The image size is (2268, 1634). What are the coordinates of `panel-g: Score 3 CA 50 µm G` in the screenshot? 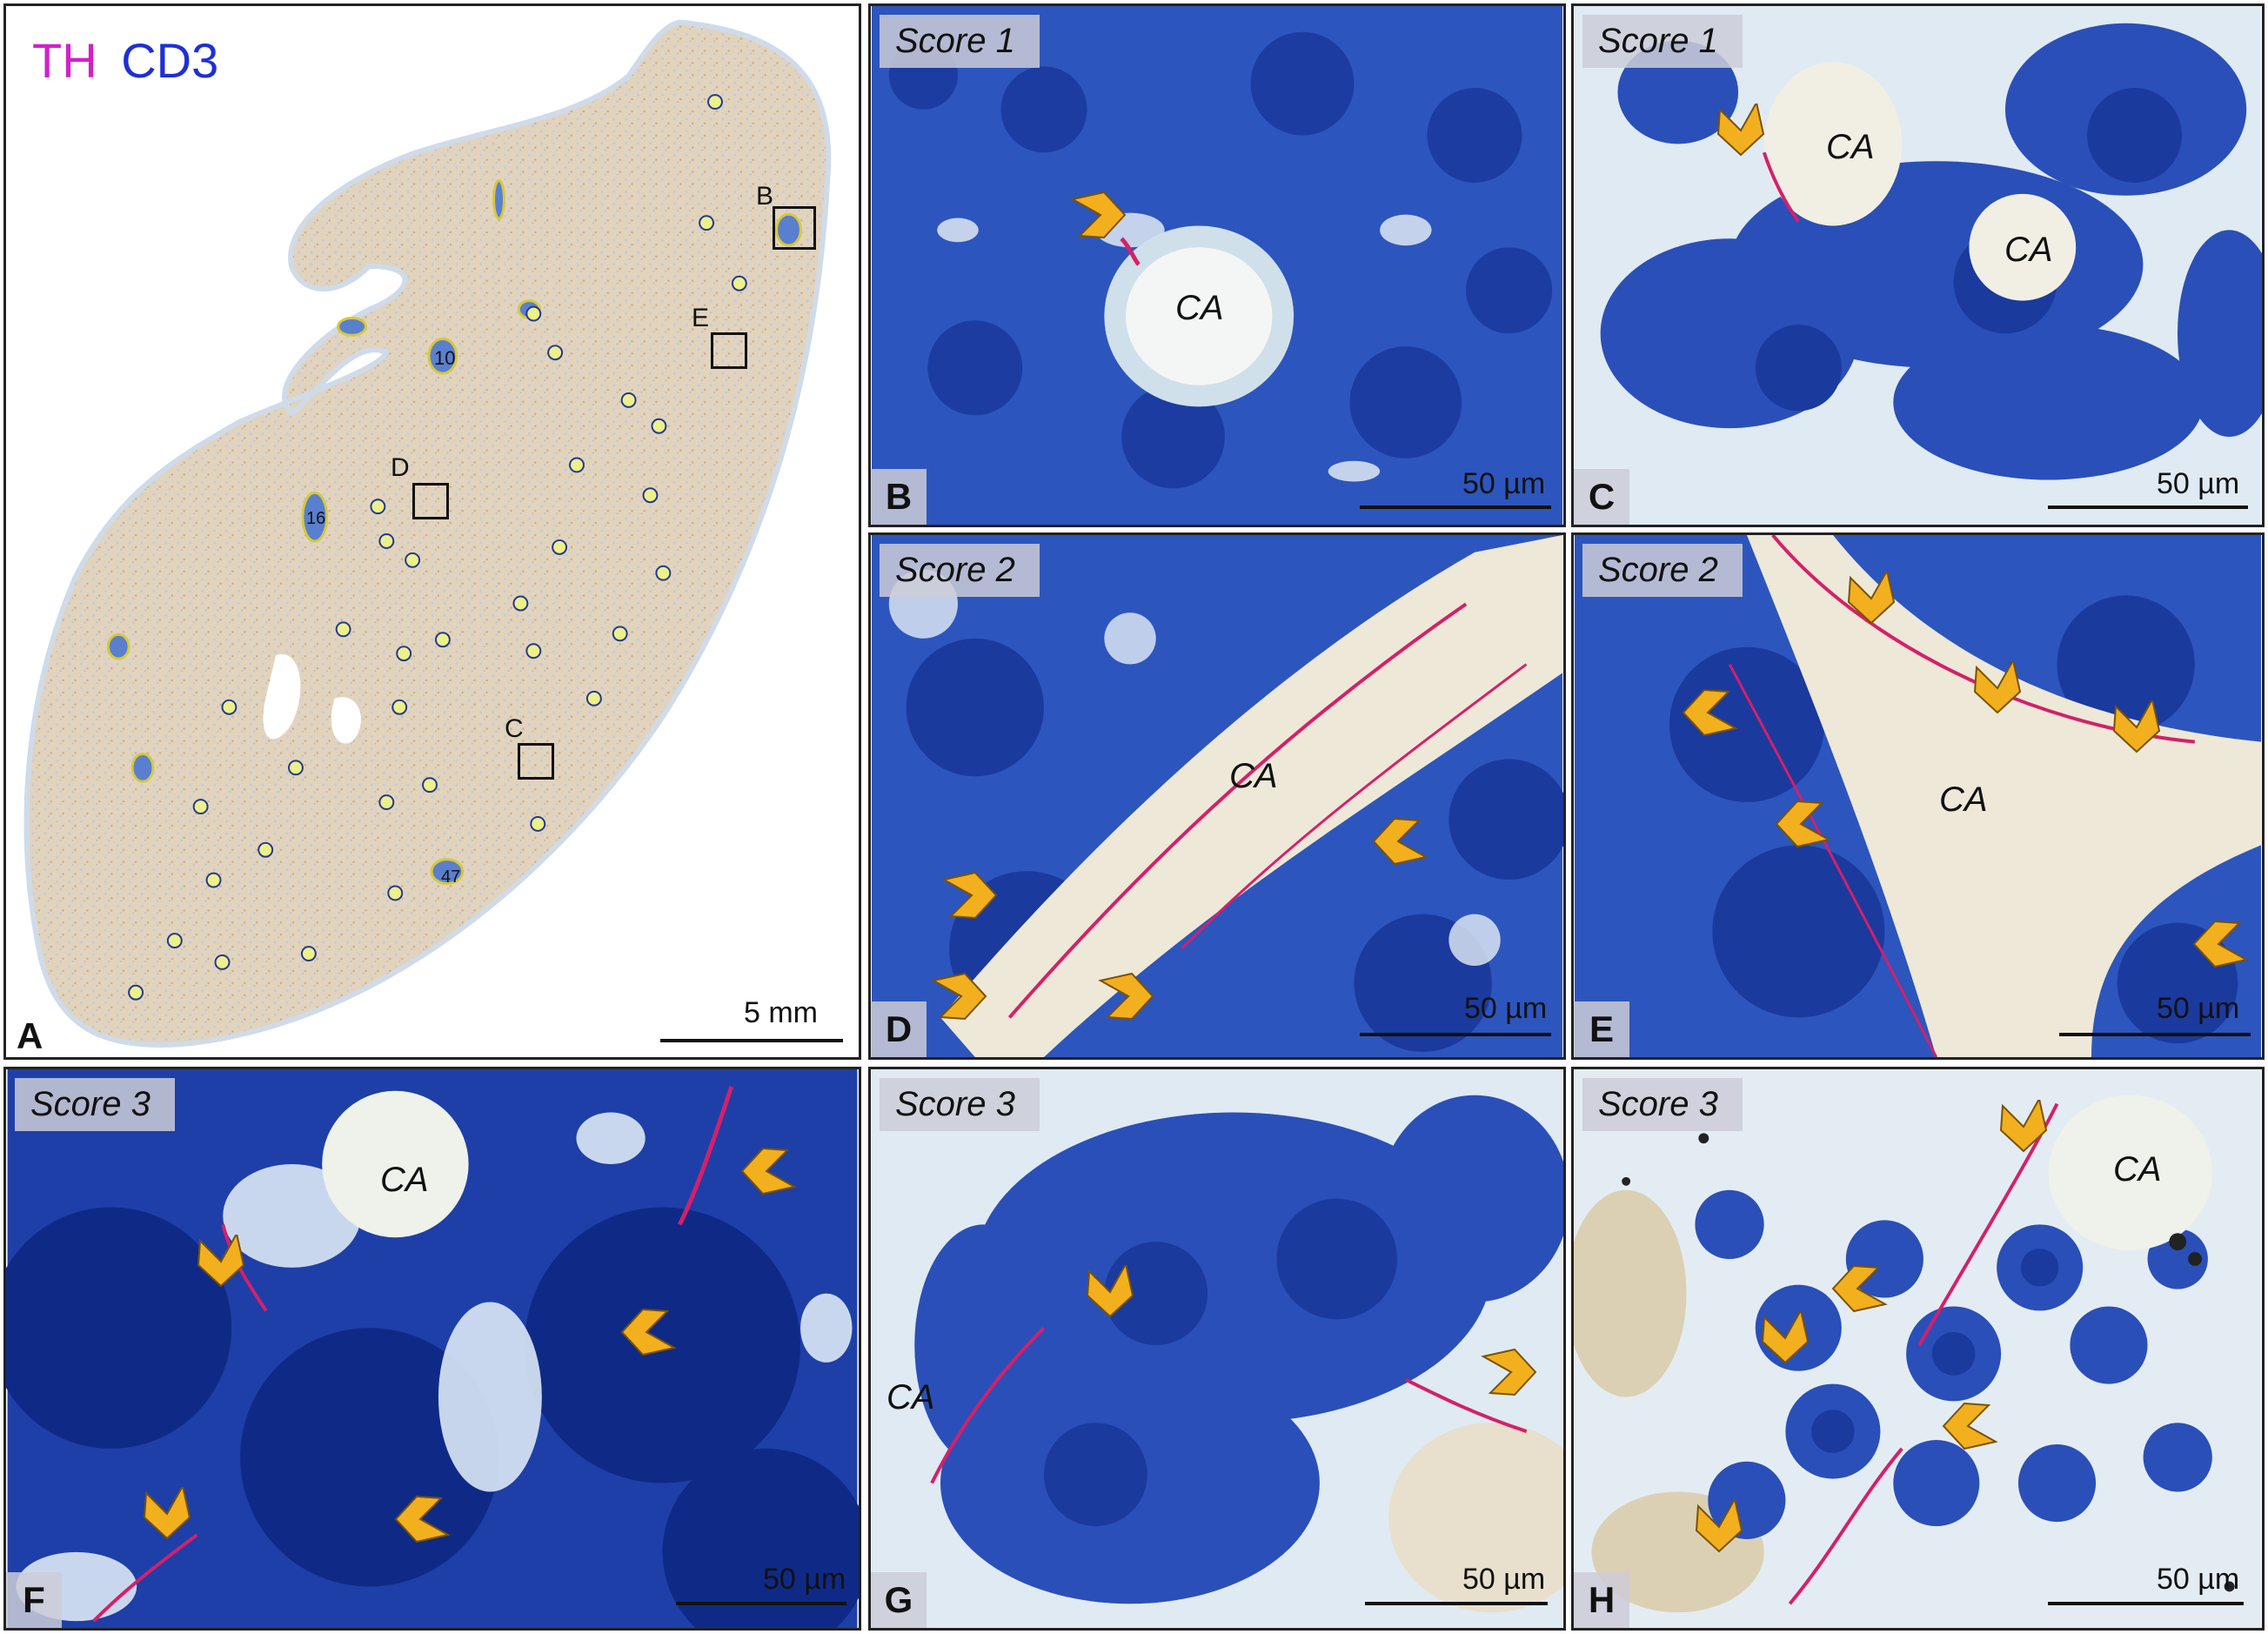 It's located at (1217, 1349).